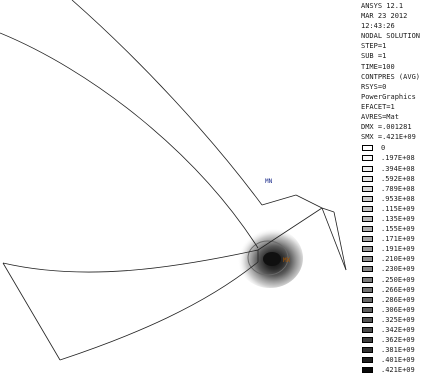 This screenshot has width=434, height=390. I want to click on info-line: NODAL SOLUTION, so click(391, 36).